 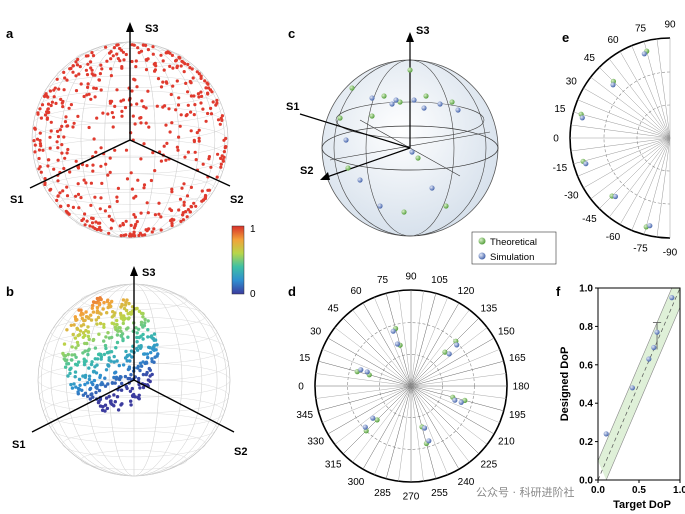 I want to click on panel-a-s2-label: S2, so click(x=236, y=200).